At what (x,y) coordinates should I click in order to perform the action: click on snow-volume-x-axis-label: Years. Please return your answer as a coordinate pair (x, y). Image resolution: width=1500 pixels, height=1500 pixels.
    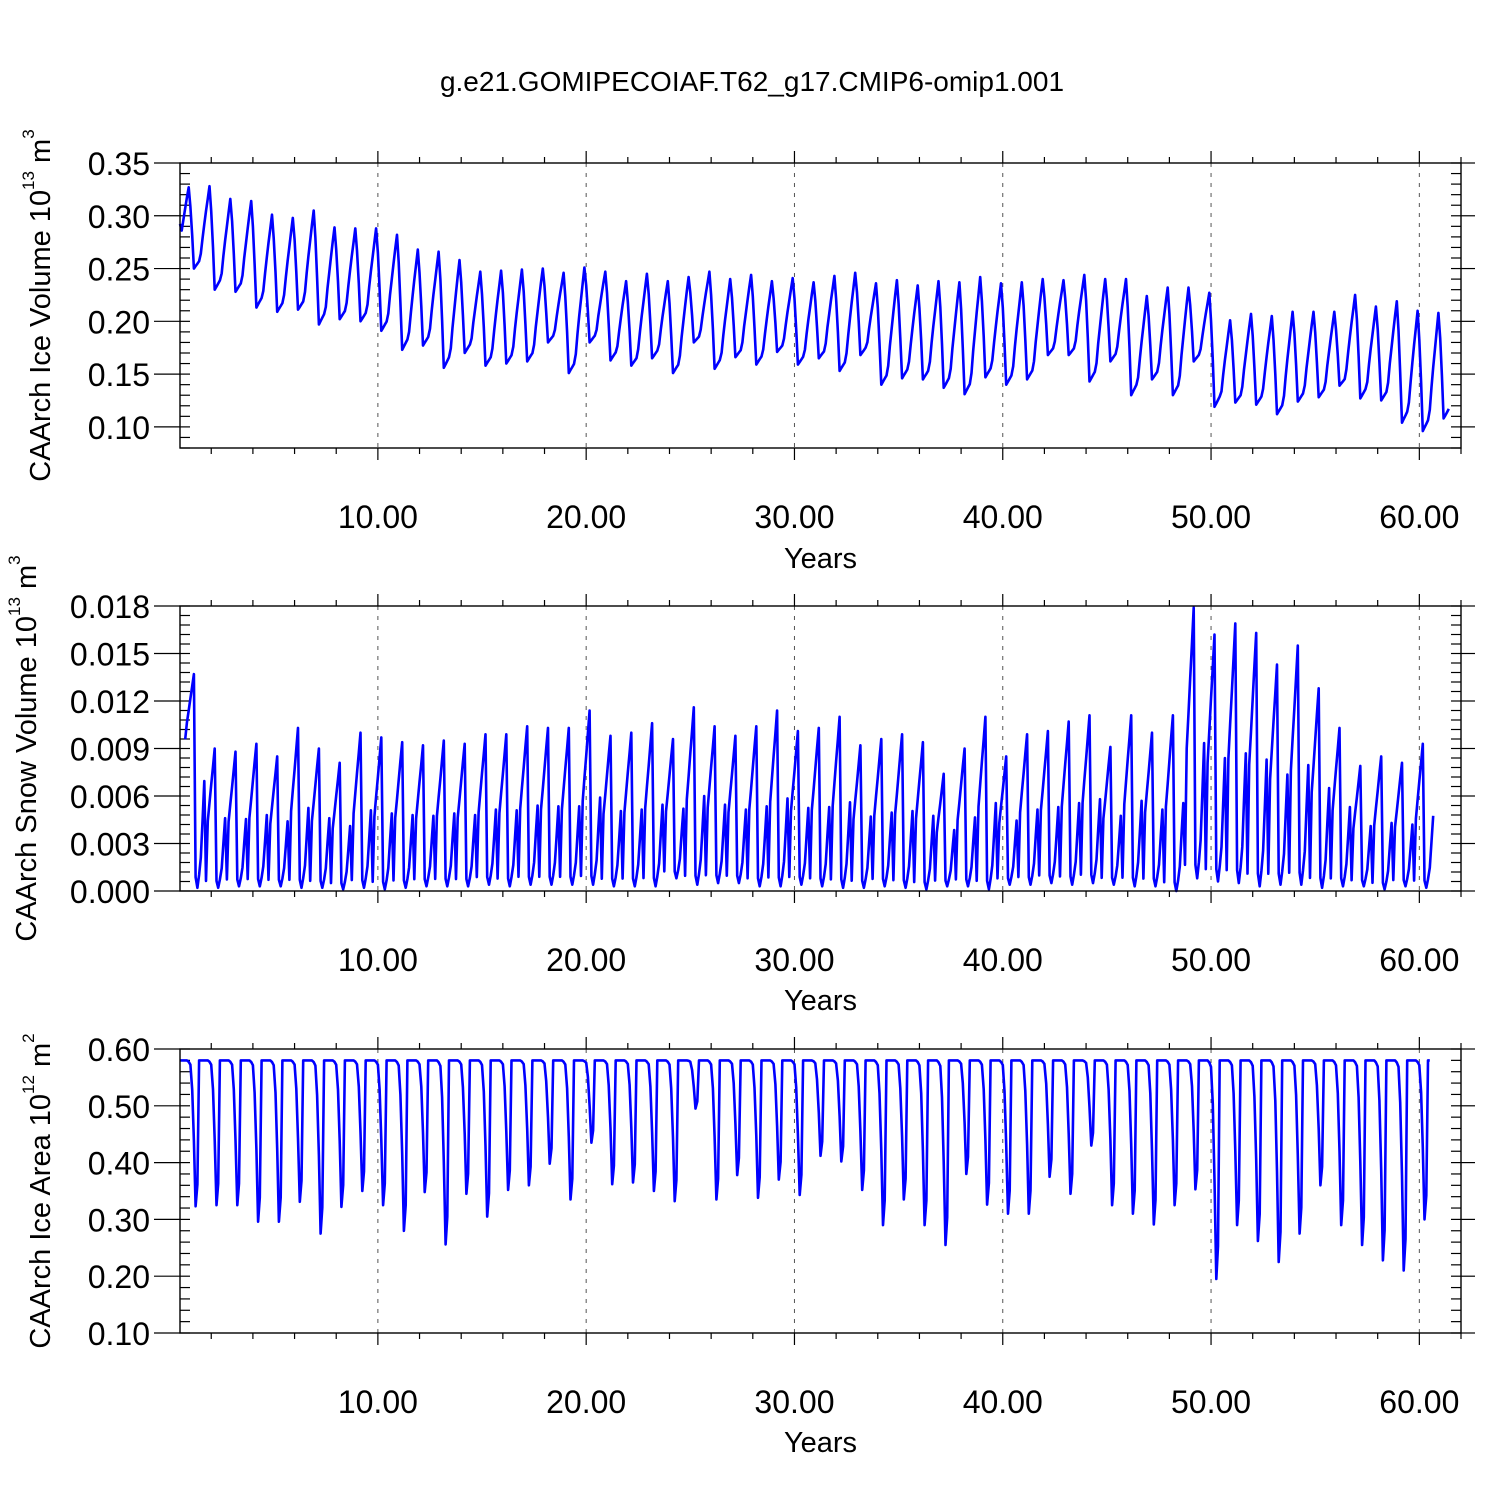
    Looking at the image, I should click on (820, 1001).